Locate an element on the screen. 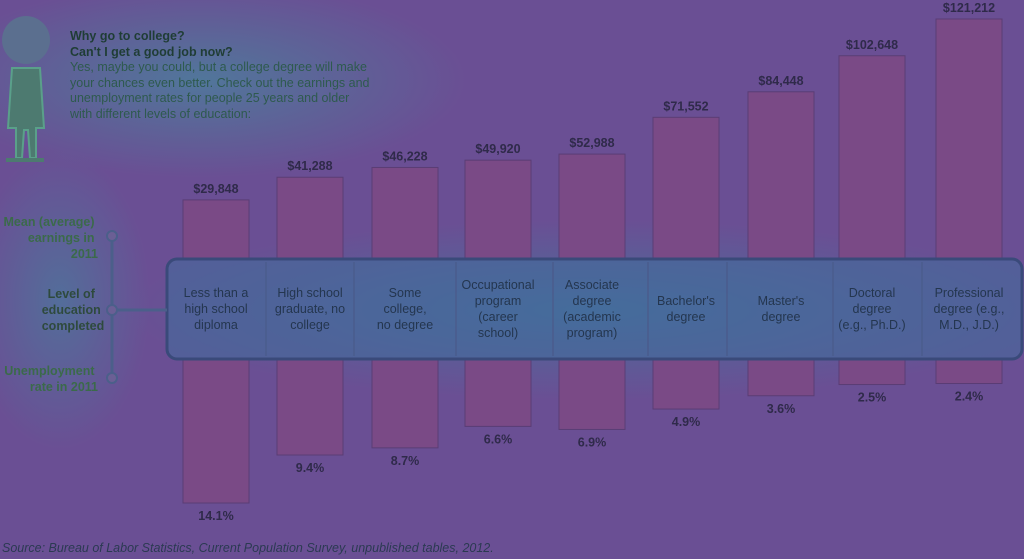 The width and height of the screenshot is (1024, 559). category-label: Occupational program (career school) is located at coordinates (498, 309).